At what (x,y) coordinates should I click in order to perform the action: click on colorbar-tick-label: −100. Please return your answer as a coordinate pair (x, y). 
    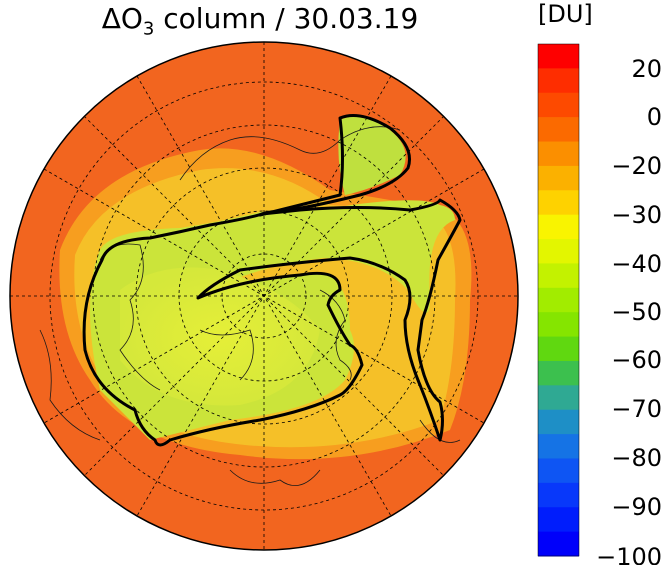
    Looking at the image, I should click on (629, 554).